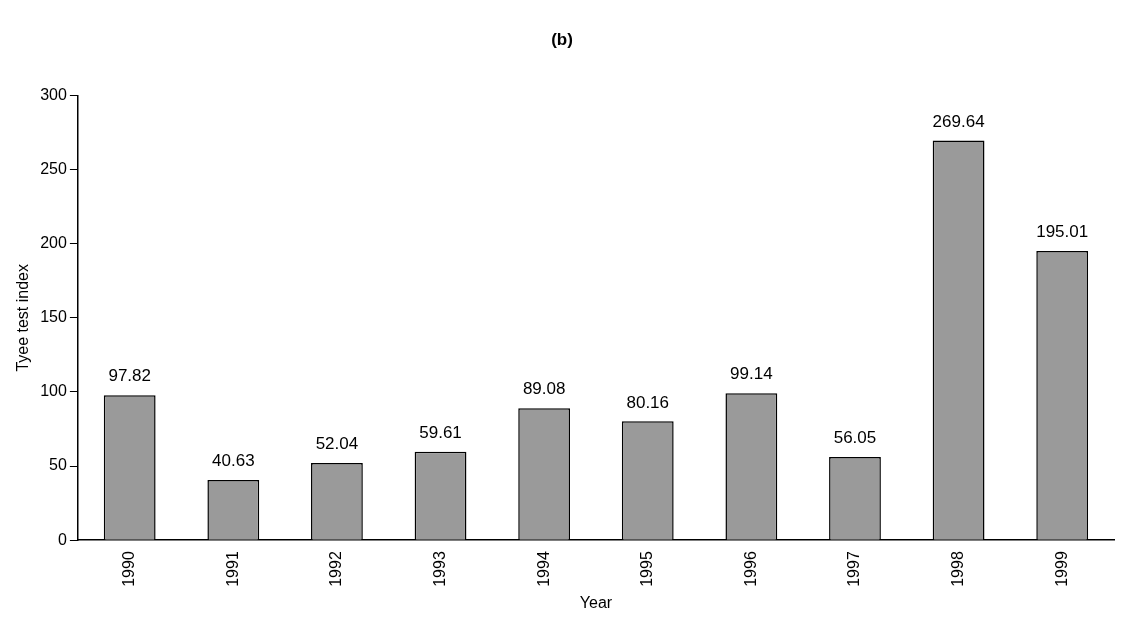  Describe the element at coordinates (58, 465) in the screenshot. I see `y-tick-label: 50` at that location.